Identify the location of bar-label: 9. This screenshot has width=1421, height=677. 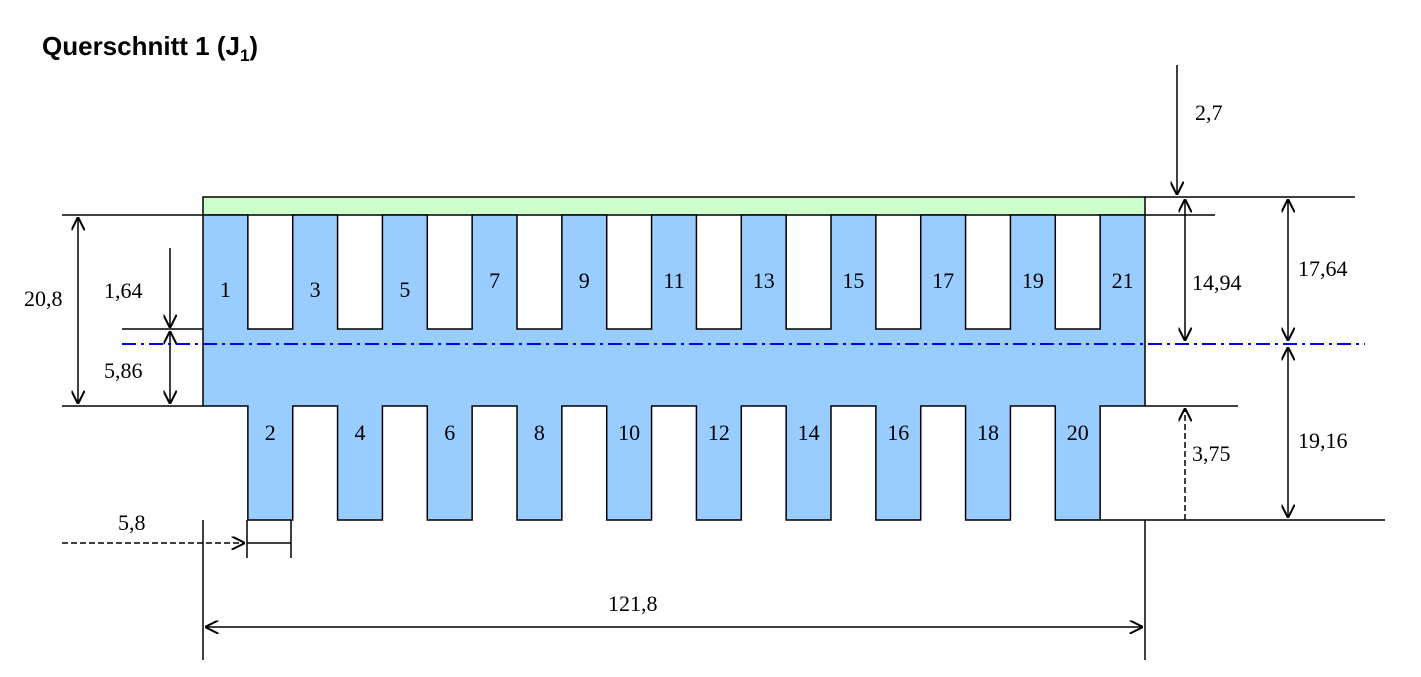
(584, 280).